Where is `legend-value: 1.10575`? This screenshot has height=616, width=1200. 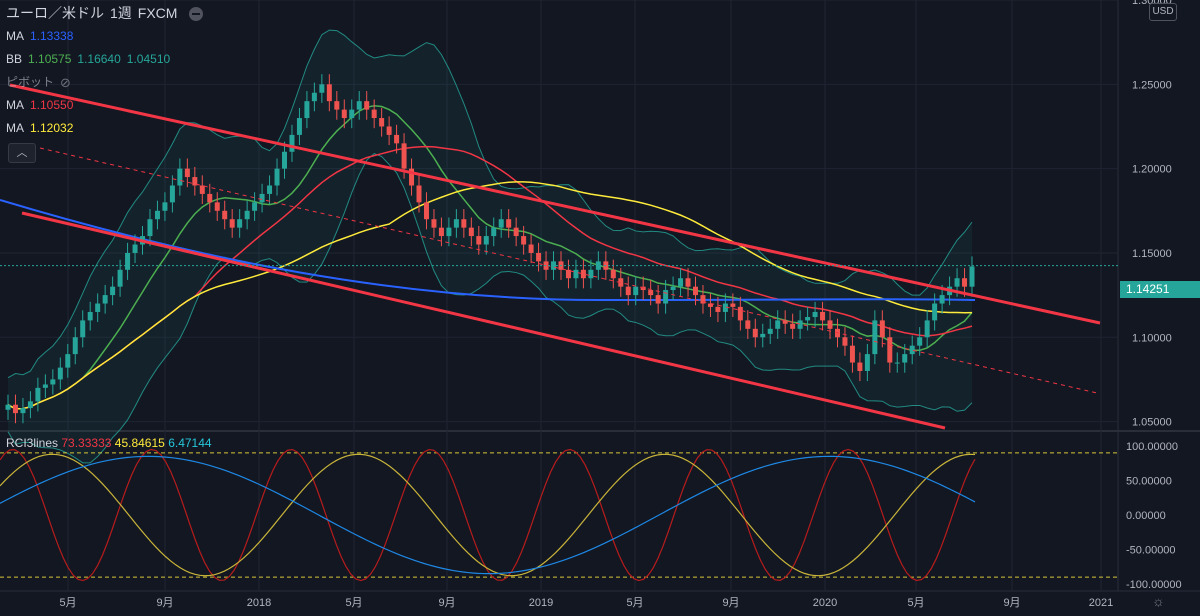 legend-value: 1.10575 is located at coordinates (50, 59).